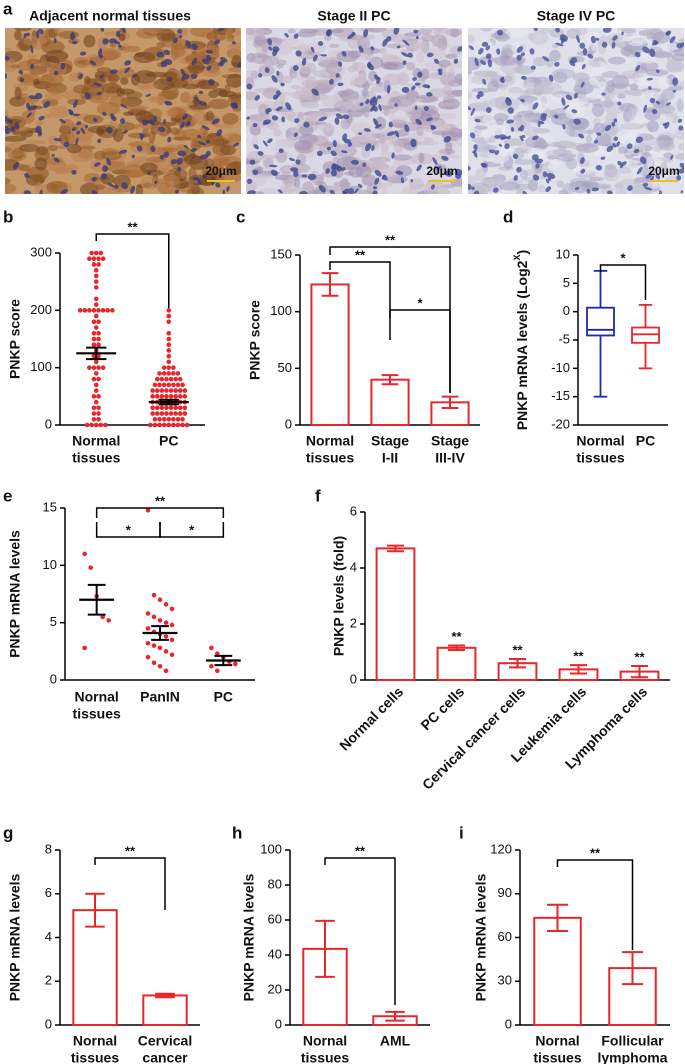 The image size is (685, 1064). Describe the element at coordinates (576, 111) in the screenshot. I see `micrograph` at that location.